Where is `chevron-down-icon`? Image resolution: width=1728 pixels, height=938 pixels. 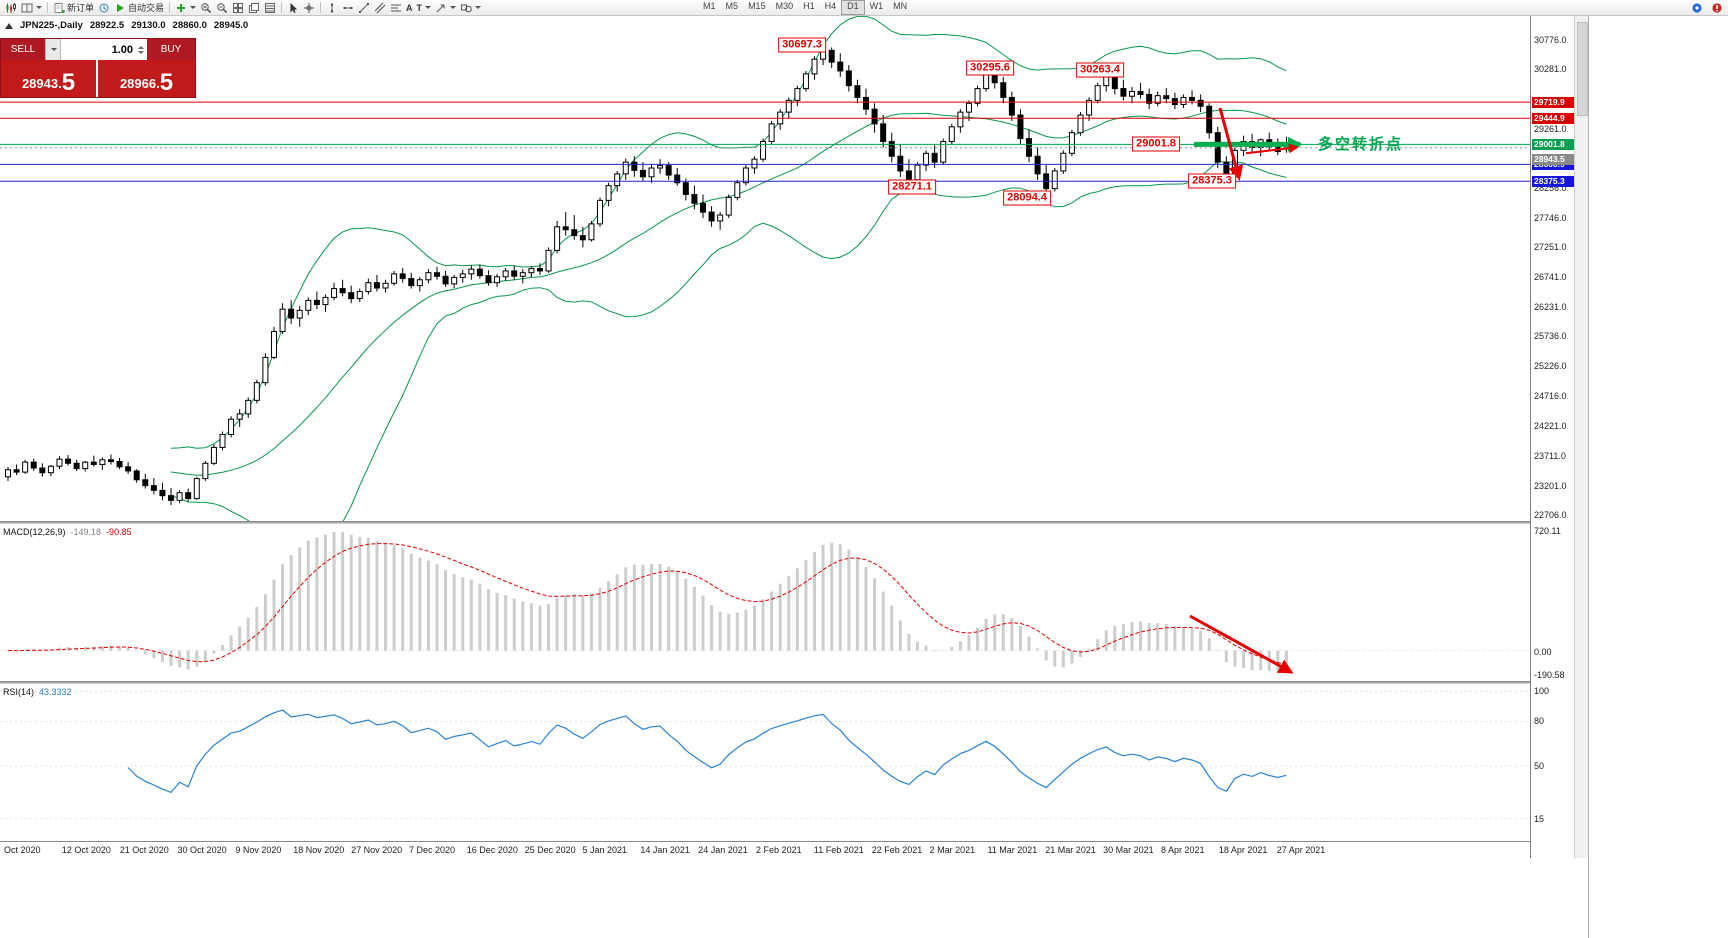
chevron-down-icon is located at coordinates (193, 7).